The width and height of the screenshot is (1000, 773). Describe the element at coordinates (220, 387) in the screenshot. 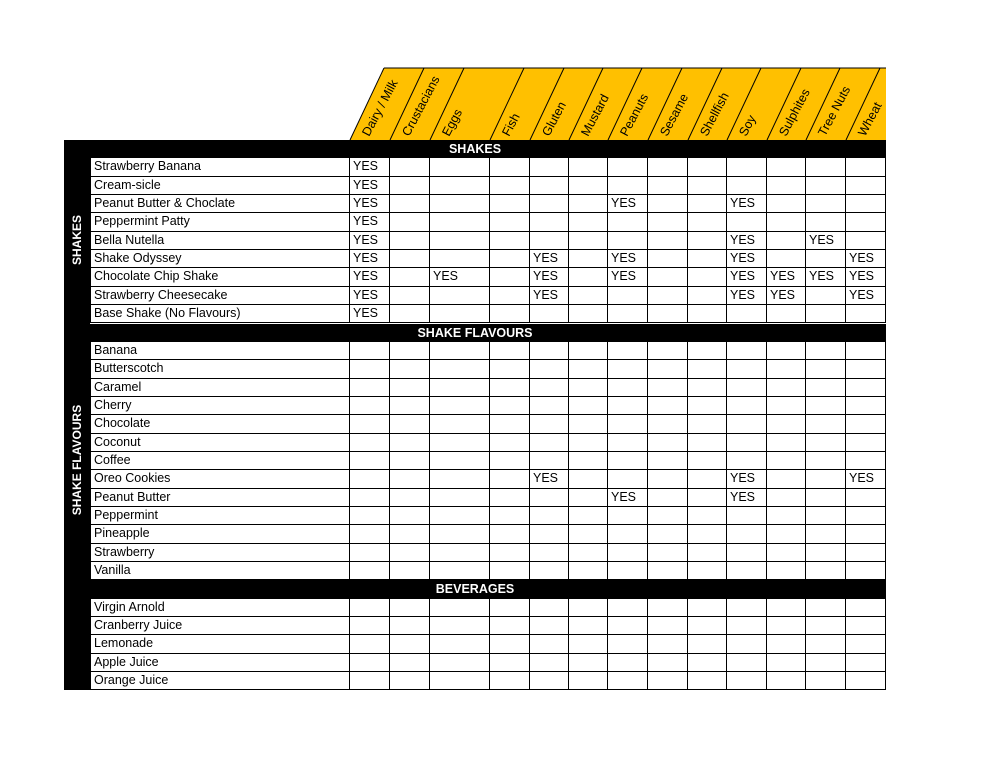

I see `item-name: Caramel` at that location.